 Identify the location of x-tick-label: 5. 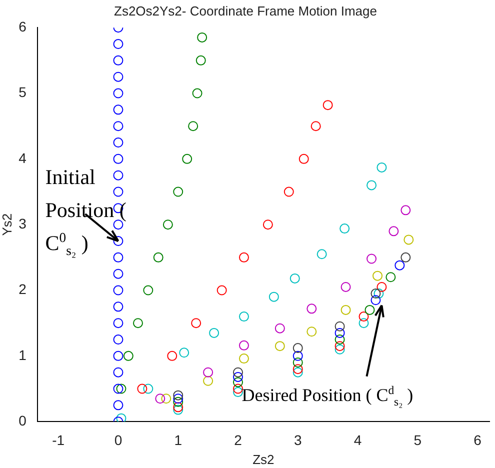
(418, 440).